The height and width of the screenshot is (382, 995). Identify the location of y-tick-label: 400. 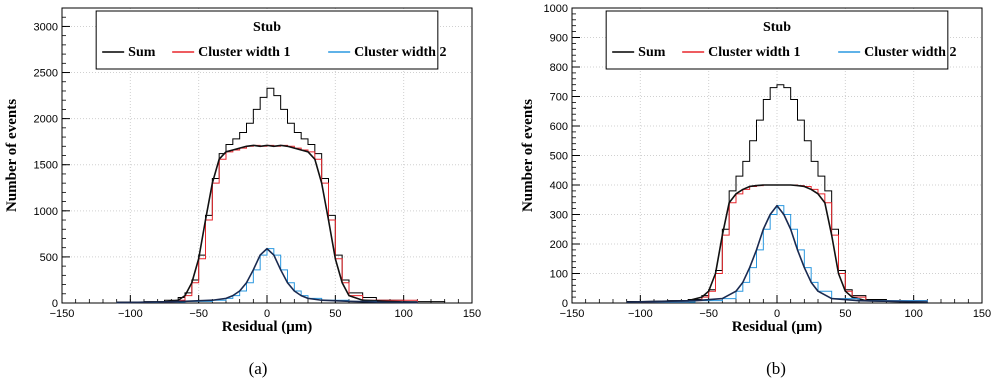
(559, 186).